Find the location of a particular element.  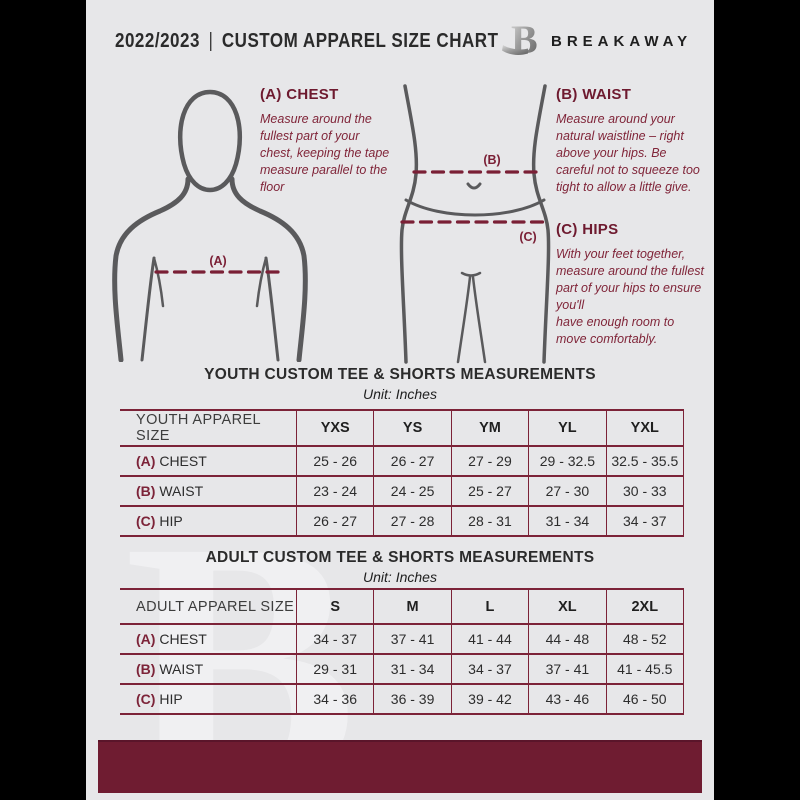

figure-left-inner-leg is located at coordinates (464, 319).